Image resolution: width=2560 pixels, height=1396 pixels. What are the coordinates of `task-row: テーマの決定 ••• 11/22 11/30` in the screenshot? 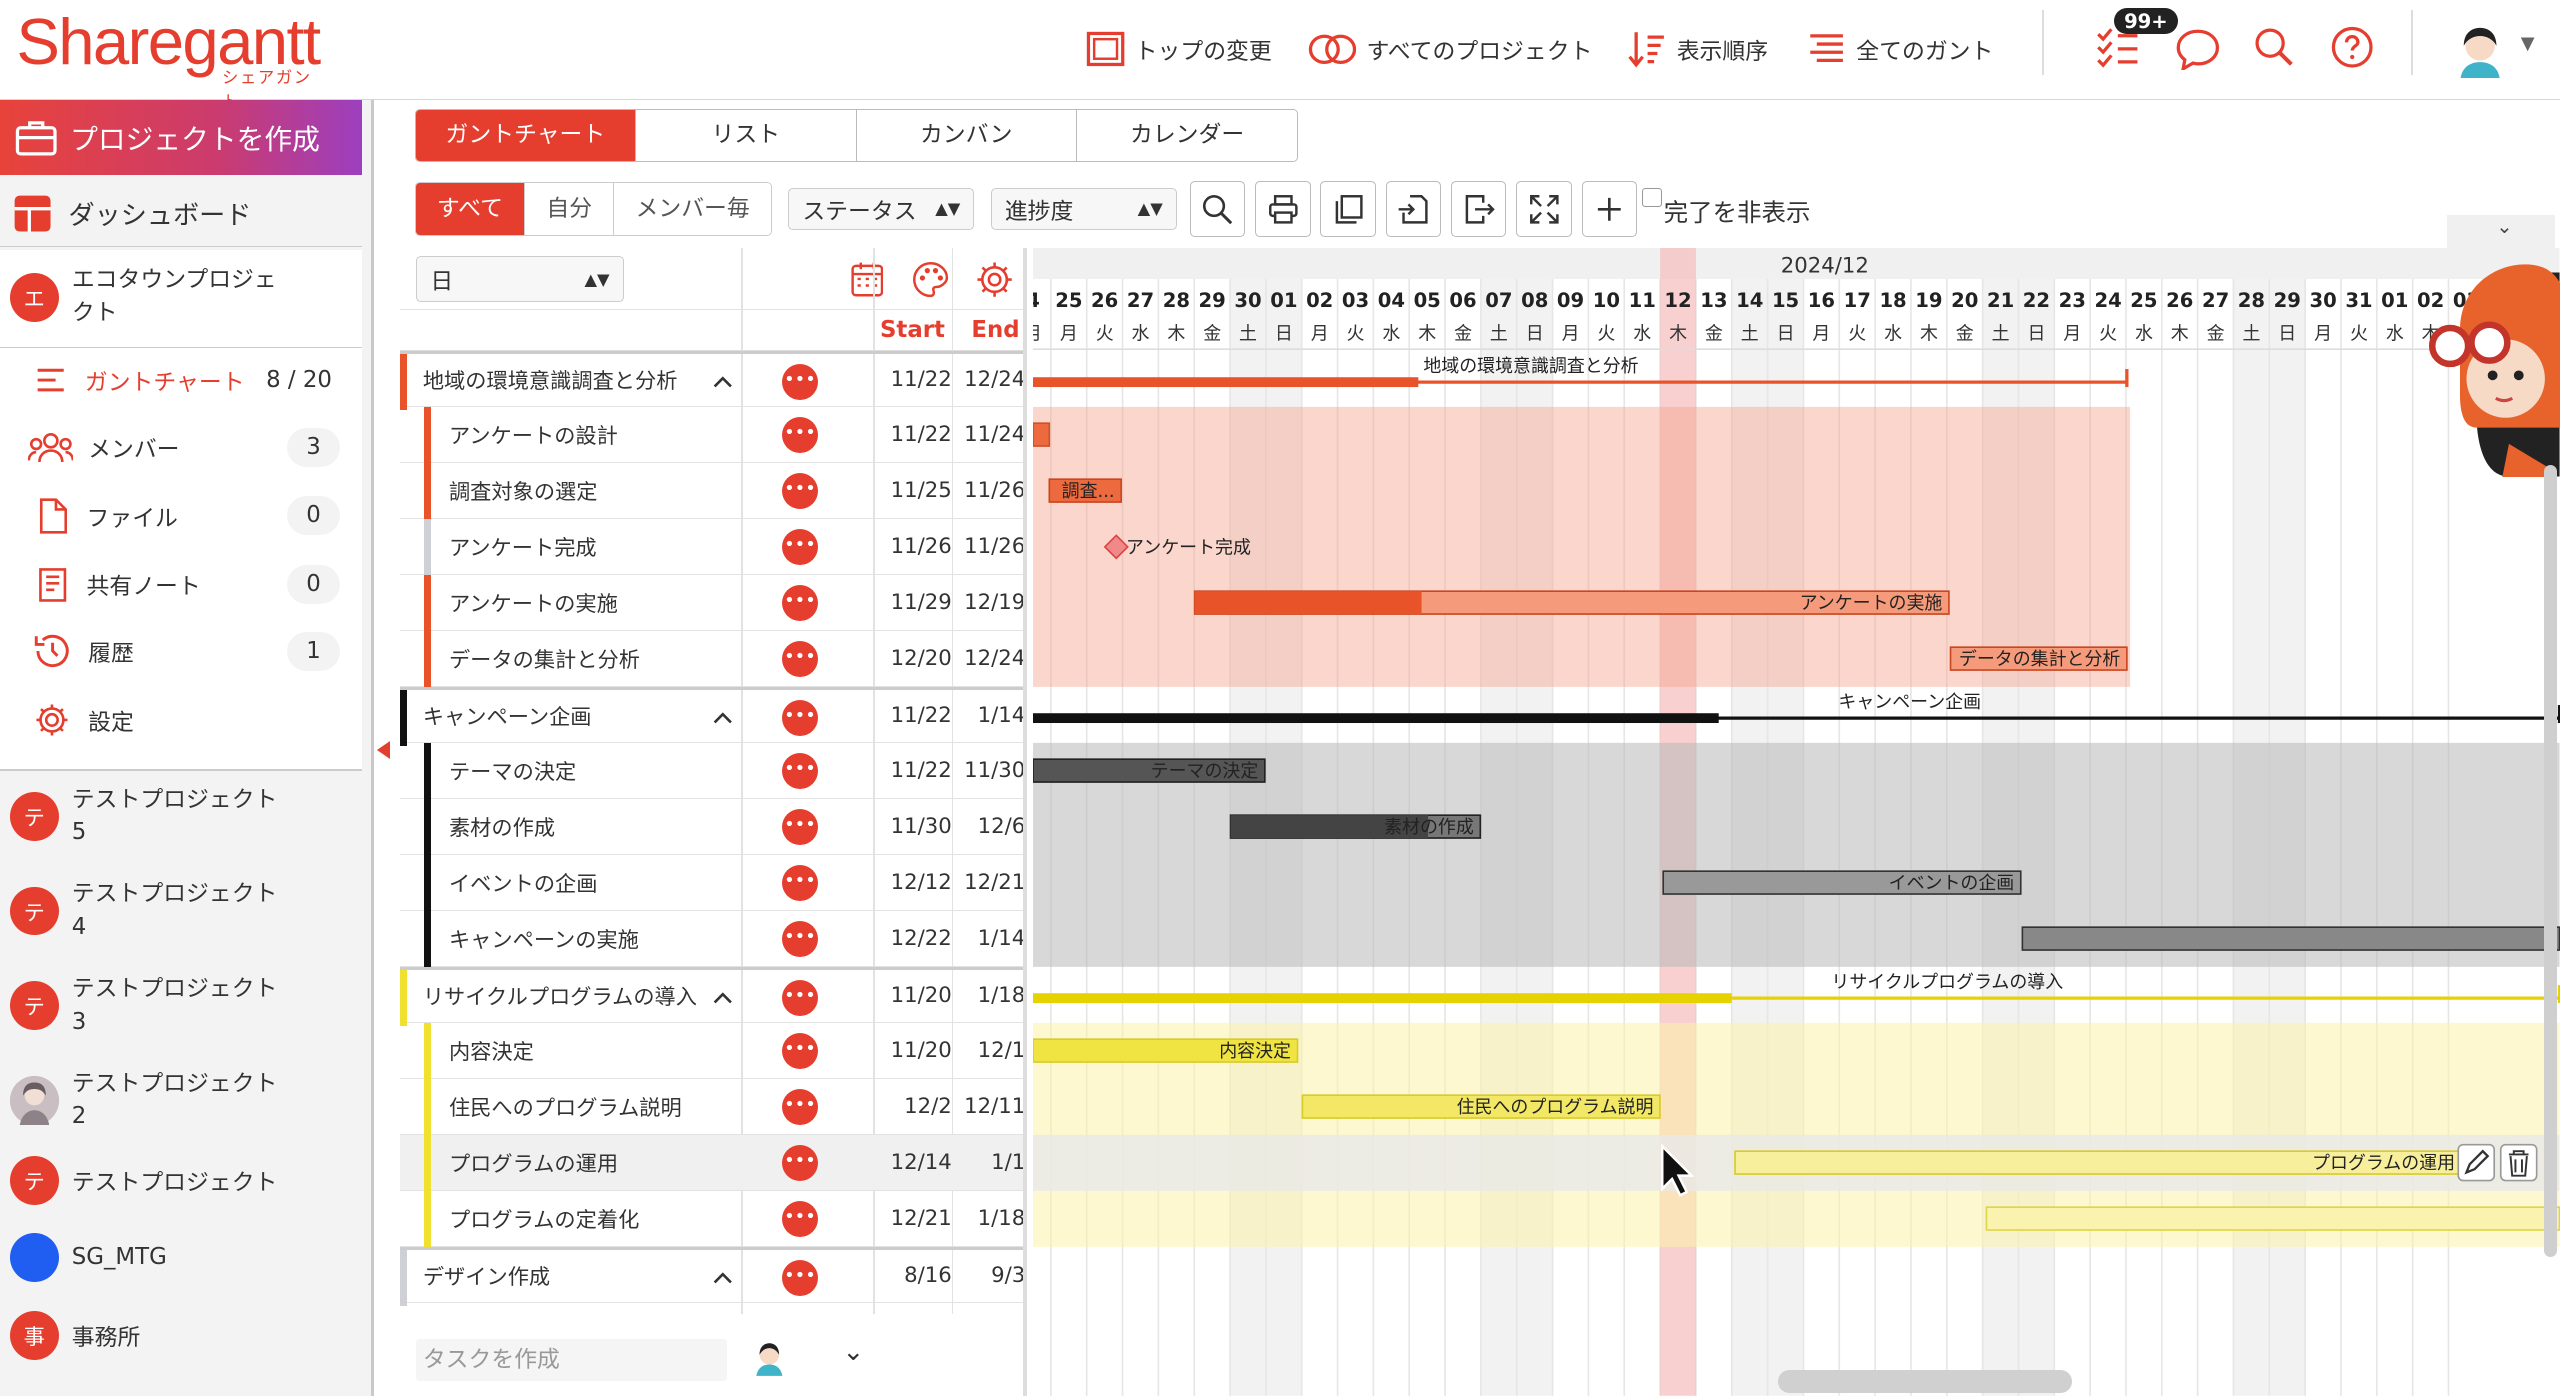 It's located at (712, 770).